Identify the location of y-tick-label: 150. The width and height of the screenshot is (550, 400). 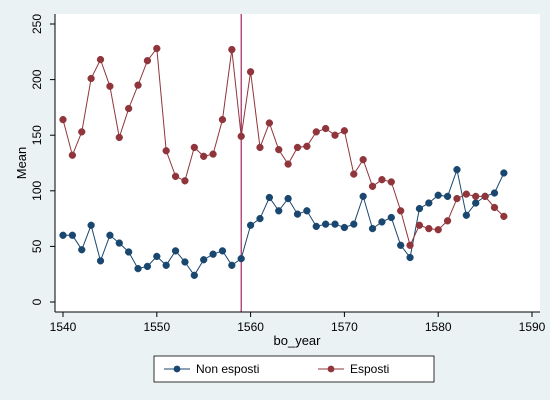
(37, 135).